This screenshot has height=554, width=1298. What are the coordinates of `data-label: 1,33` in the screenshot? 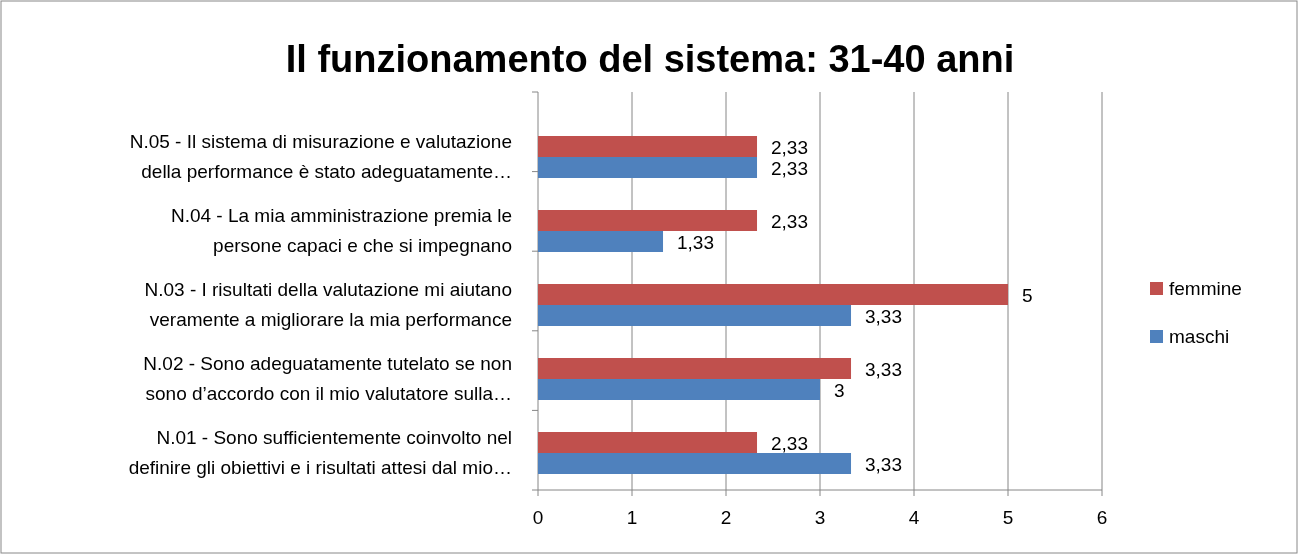 It's located at (695, 242).